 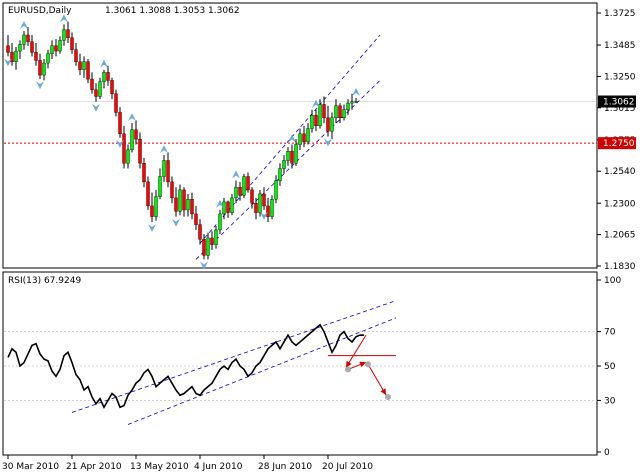 What do you see at coordinates (172, 11) in the screenshot?
I see `price-panel-ohlc: 1.3061 1.3088 1.3053 1.3062` at bounding box center [172, 11].